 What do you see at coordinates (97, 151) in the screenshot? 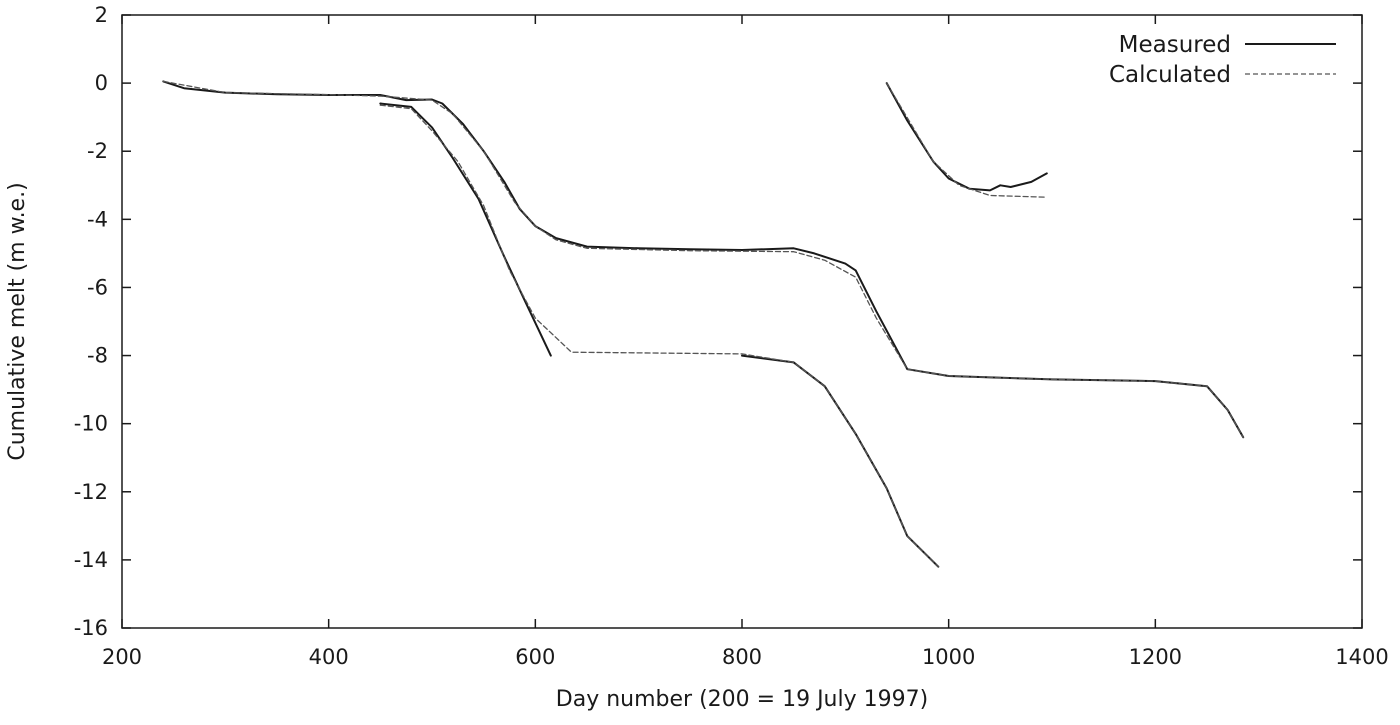
I see `y-tick-label: -2` at bounding box center [97, 151].